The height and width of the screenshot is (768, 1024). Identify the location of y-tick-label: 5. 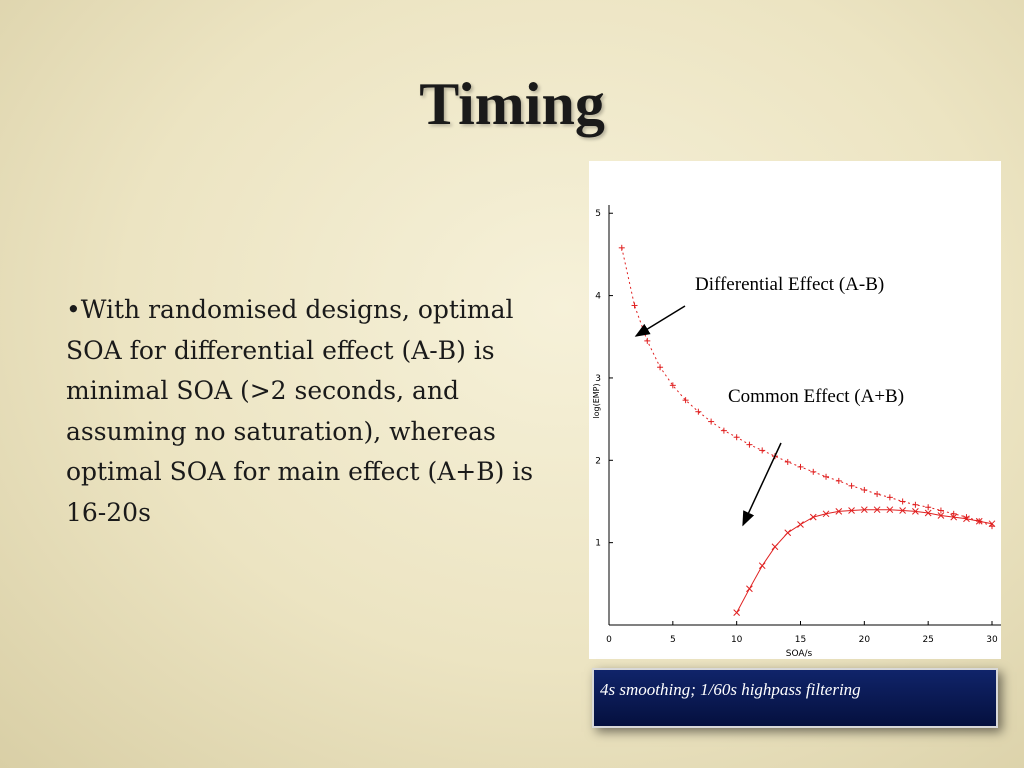
(598, 214).